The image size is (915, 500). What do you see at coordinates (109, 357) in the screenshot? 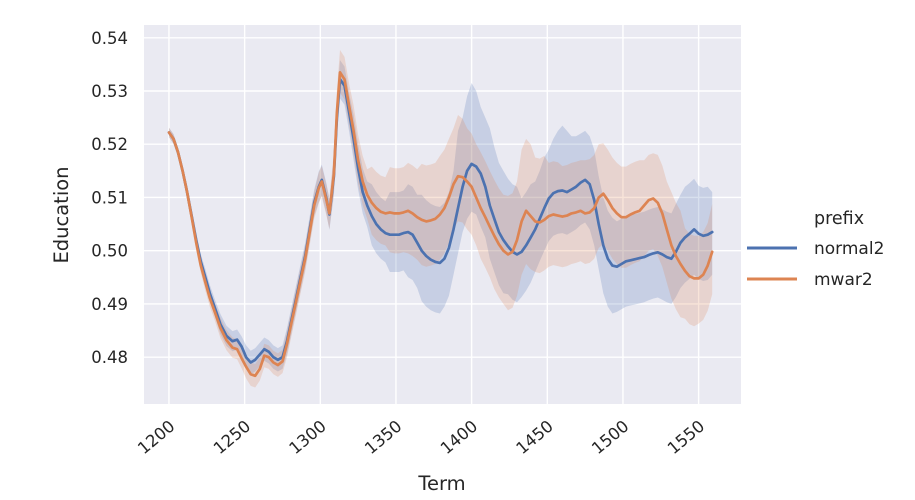
I see `y-tick-label-0.48: 0.48` at bounding box center [109, 357].